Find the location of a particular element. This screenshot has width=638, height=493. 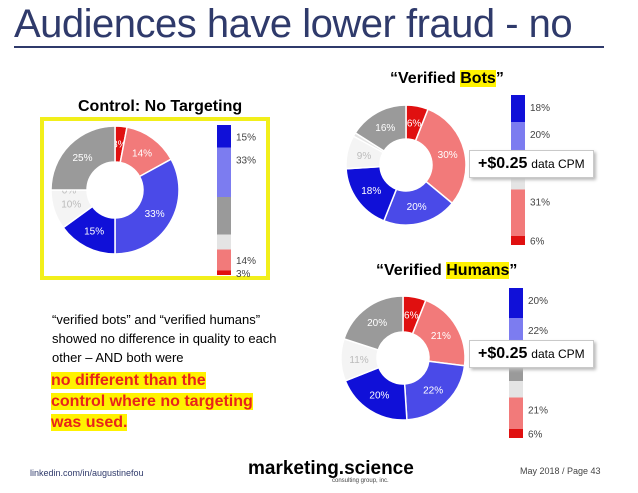

chart-title-humans-suffix: ” is located at coordinates (513, 270).